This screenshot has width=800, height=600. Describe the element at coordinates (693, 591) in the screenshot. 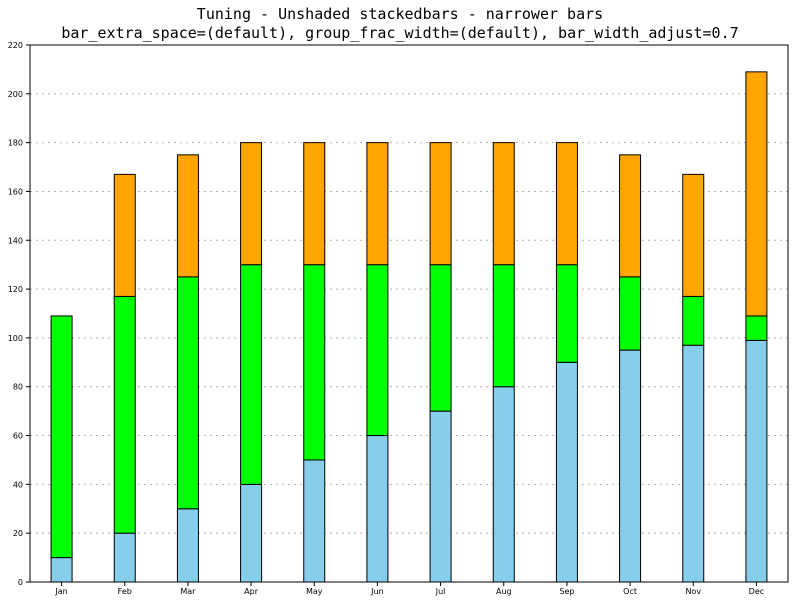

I see `x-tick-label: Nov` at that location.